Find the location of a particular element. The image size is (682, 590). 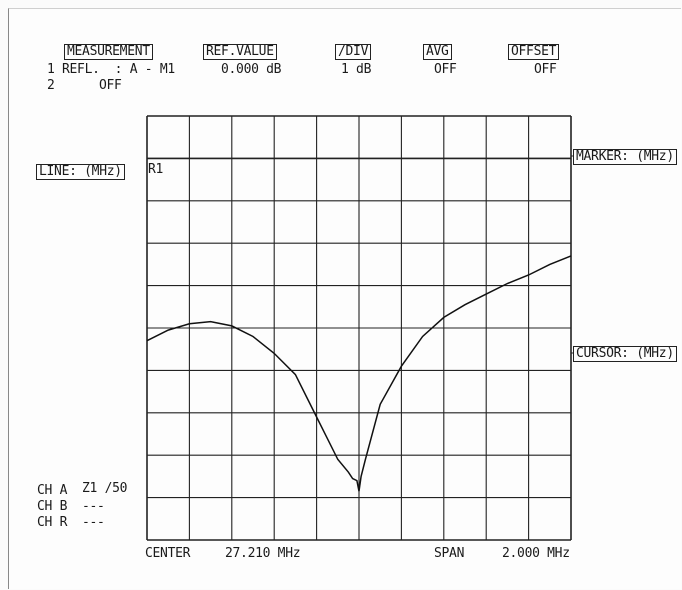

trace-tag: R1 is located at coordinates (156, 169).